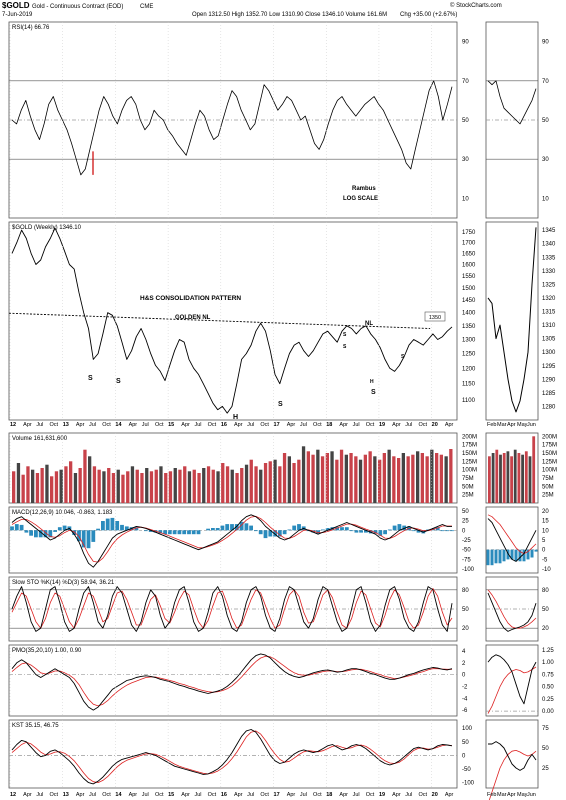 Image resolution: width=566 pixels, height=800 pixels. What do you see at coordinates (31, 28) in the screenshot?
I see `rsi-title: RSI(14) 66.76` at bounding box center [31, 28].